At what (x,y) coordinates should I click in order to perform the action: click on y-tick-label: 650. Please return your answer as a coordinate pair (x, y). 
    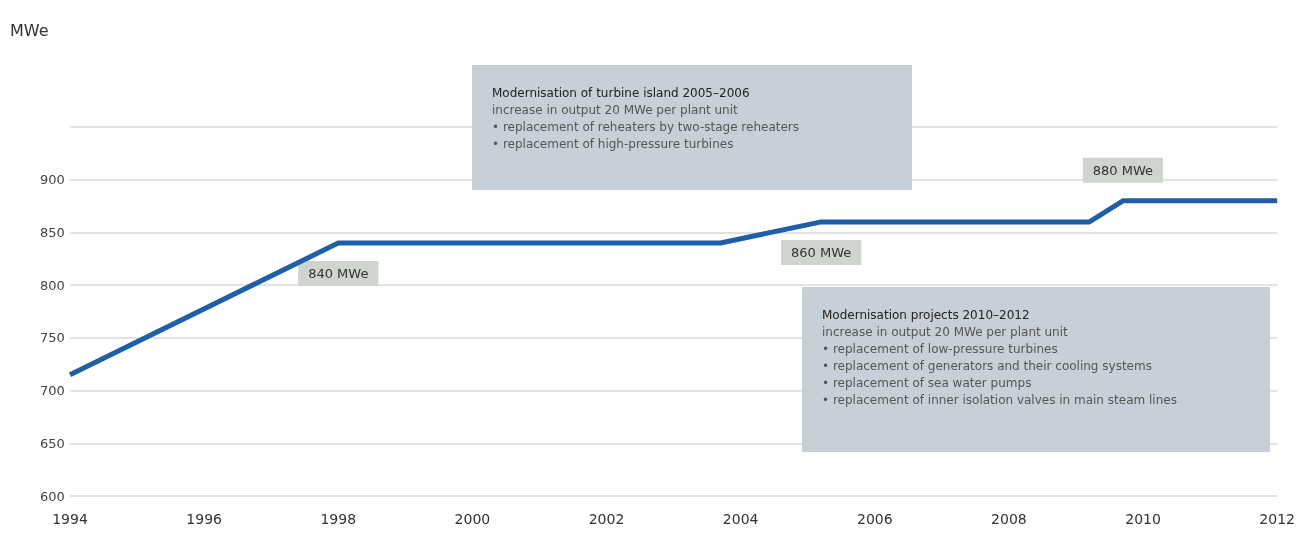
    Looking at the image, I should click on (52, 443).